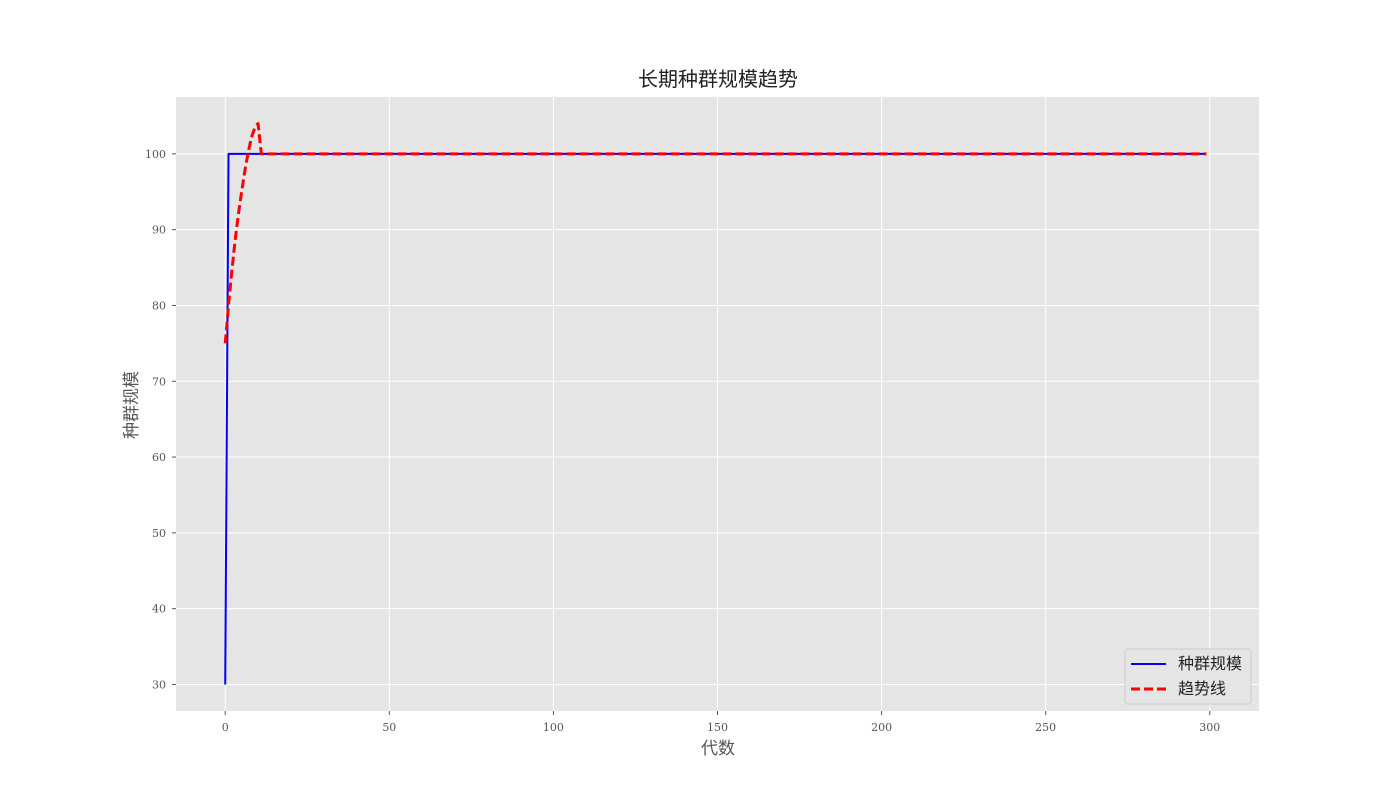 The image size is (1400, 805). What do you see at coordinates (225, 727) in the screenshot?
I see `x-tick-label: 0` at bounding box center [225, 727].